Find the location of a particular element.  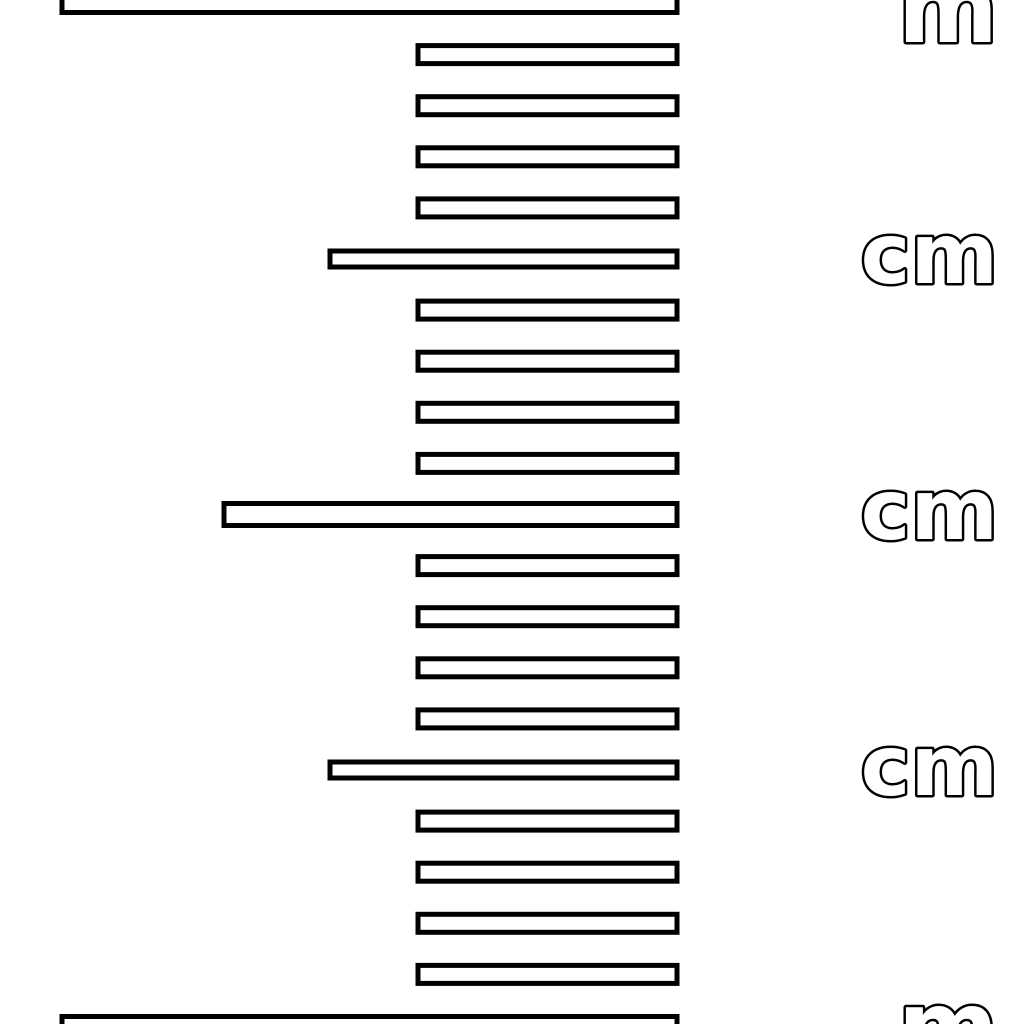

unit-label-lower: cm is located at coordinates (929, 766).